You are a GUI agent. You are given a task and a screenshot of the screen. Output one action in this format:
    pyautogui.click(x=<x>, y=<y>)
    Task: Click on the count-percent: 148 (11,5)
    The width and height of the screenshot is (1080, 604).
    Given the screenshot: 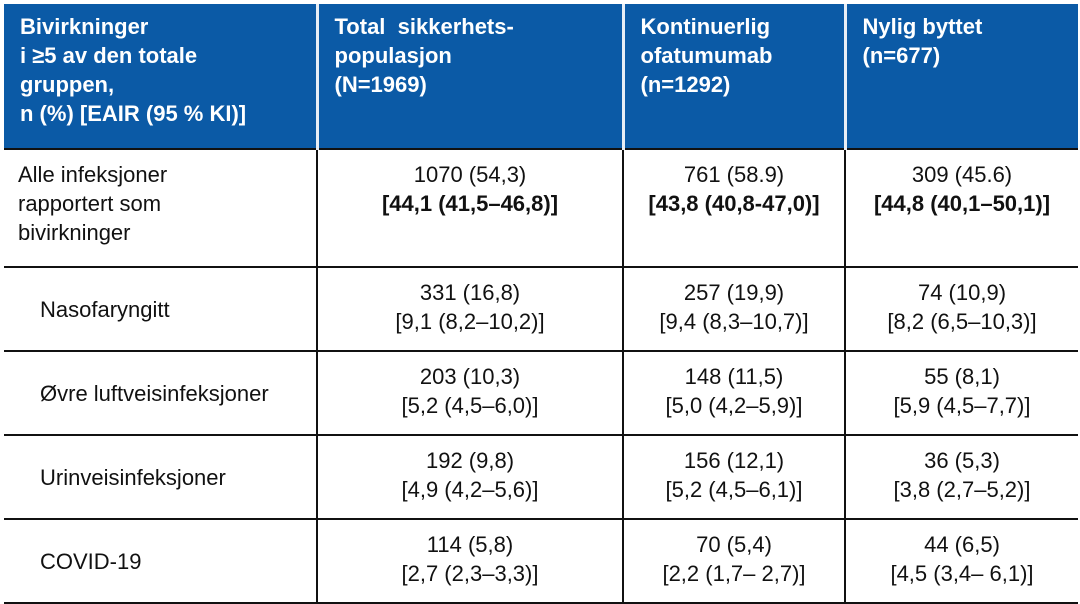 What is the action you would take?
    pyautogui.click(x=734, y=376)
    